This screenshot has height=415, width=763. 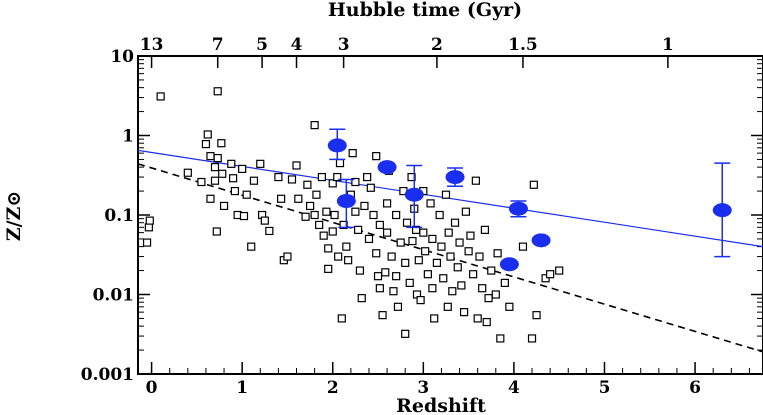 What do you see at coordinates (695, 388) in the screenshot?
I see `x-tick-label: 6` at bounding box center [695, 388].